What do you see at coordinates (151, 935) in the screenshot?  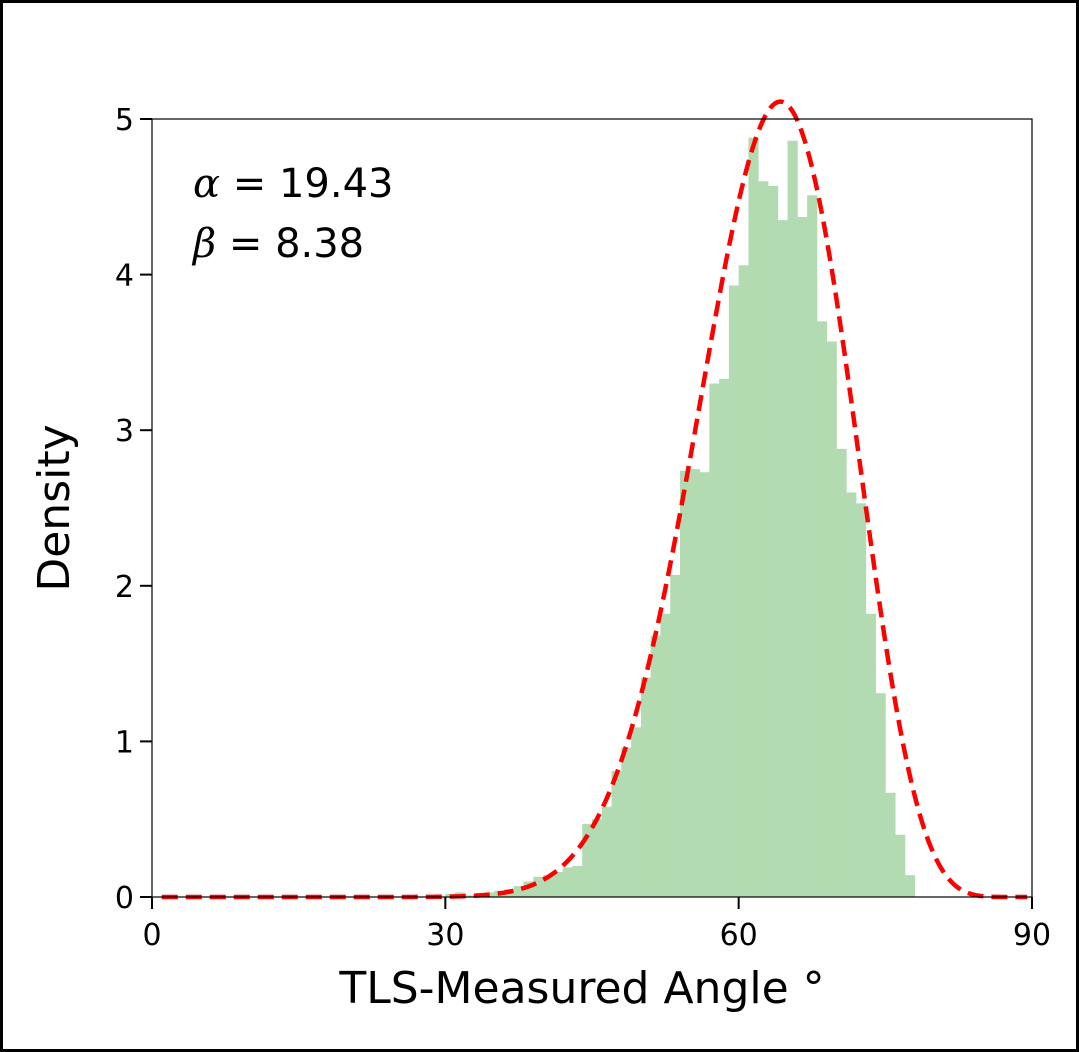 I see `x-tick-label: 0` at bounding box center [151, 935].